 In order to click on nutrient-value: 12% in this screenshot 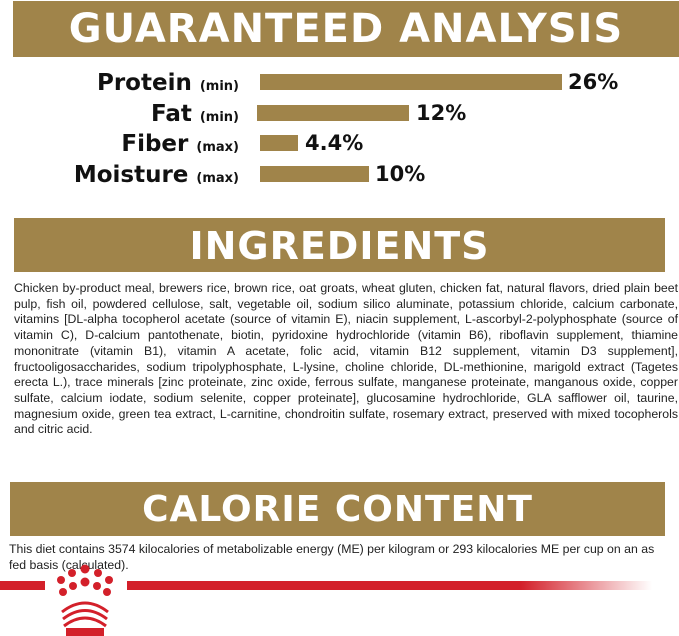, I will do `click(441, 113)`.